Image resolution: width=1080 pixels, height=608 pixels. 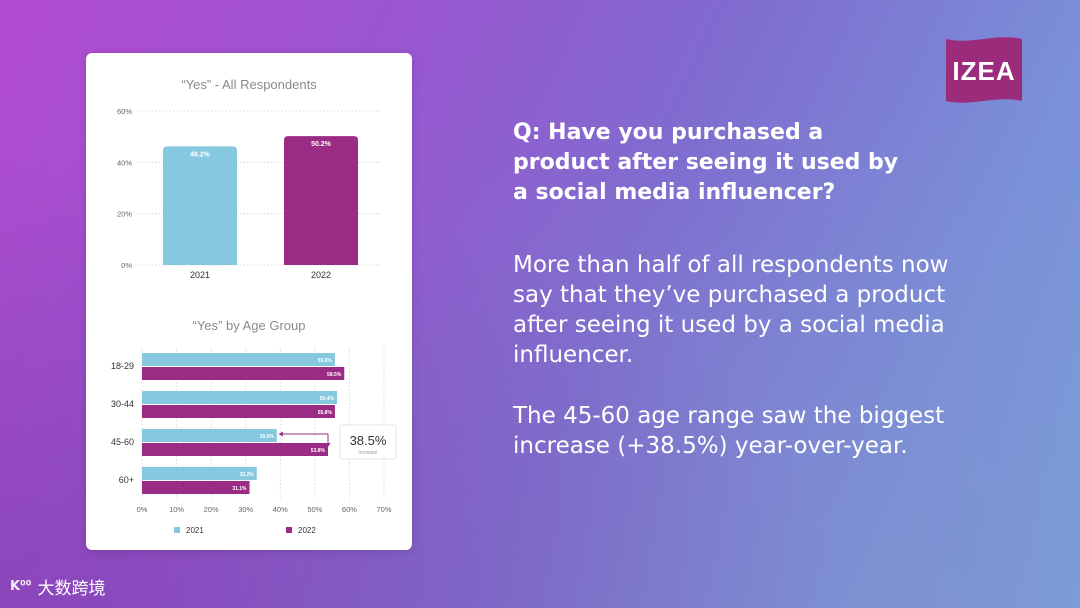 I want to click on bar-2021, so click(x=200, y=205).